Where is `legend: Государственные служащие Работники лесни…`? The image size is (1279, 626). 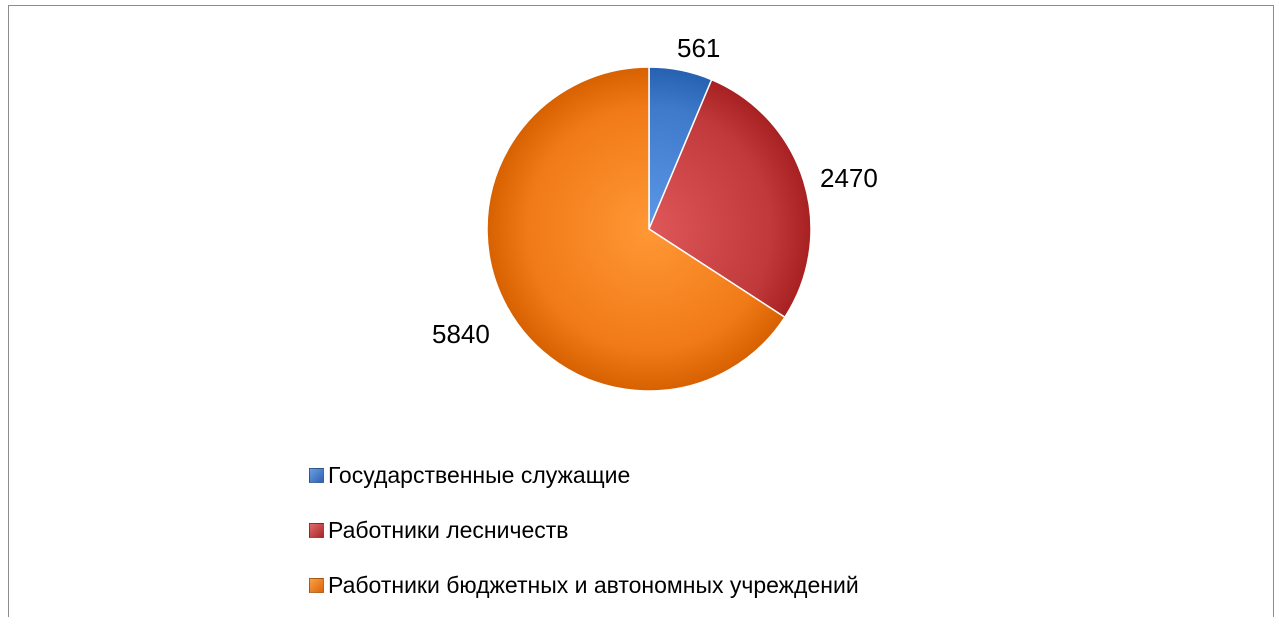 legend: Государственные служащие Работники лесни… is located at coordinates (584, 543).